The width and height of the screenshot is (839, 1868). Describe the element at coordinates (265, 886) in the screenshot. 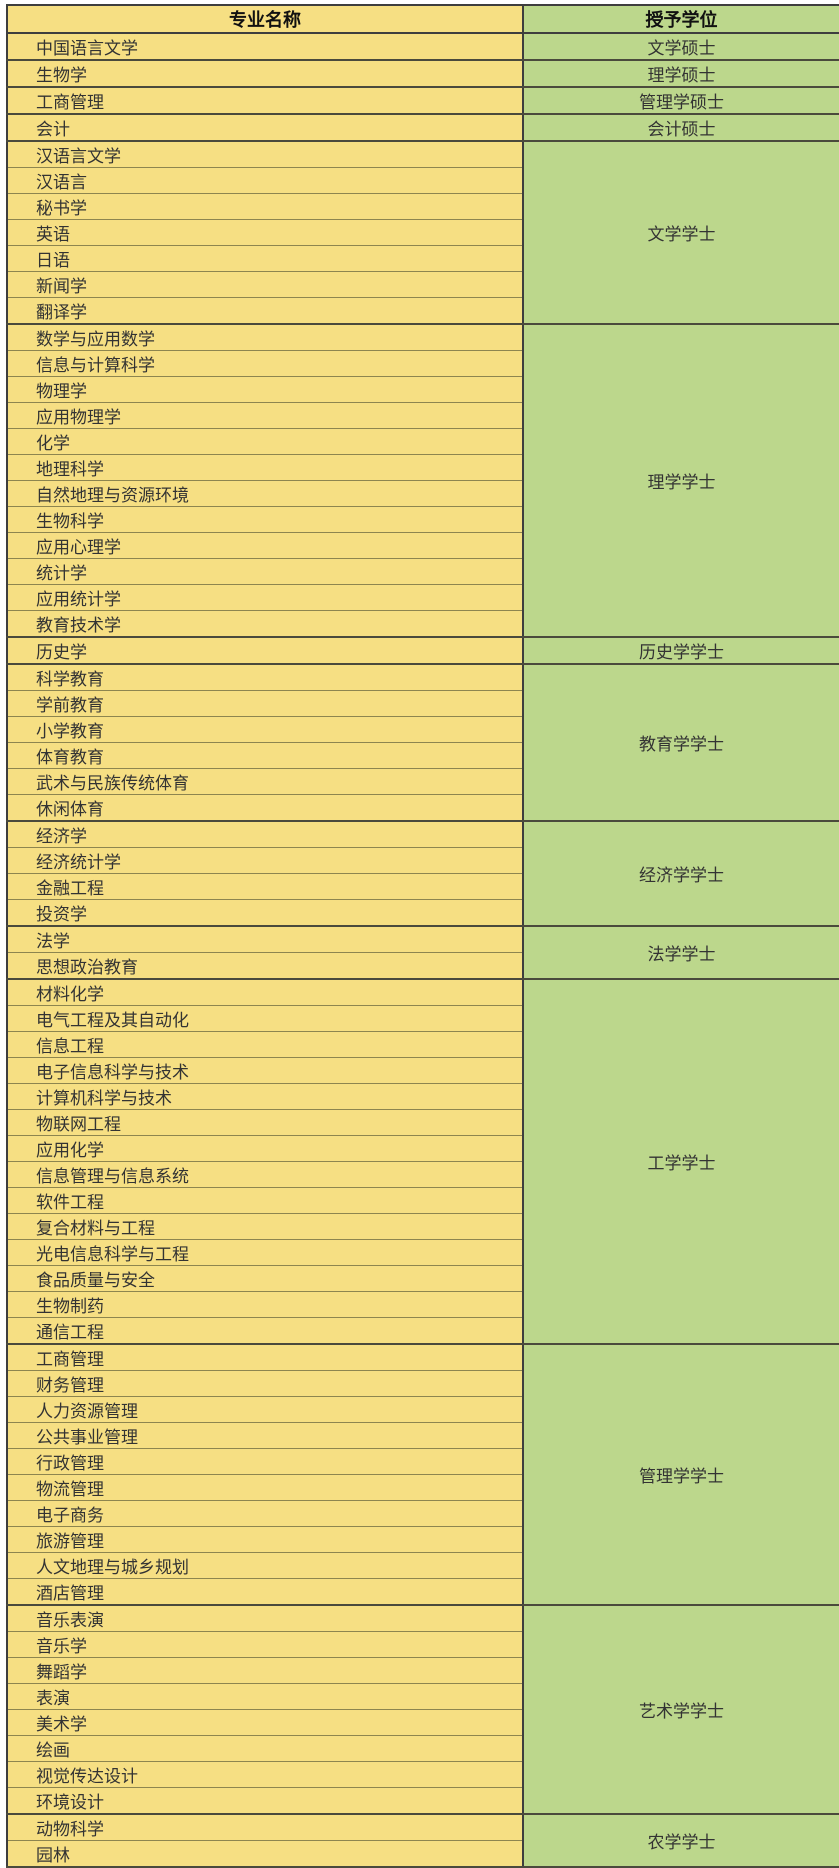

I see `major-cell: 金融工程` at that location.